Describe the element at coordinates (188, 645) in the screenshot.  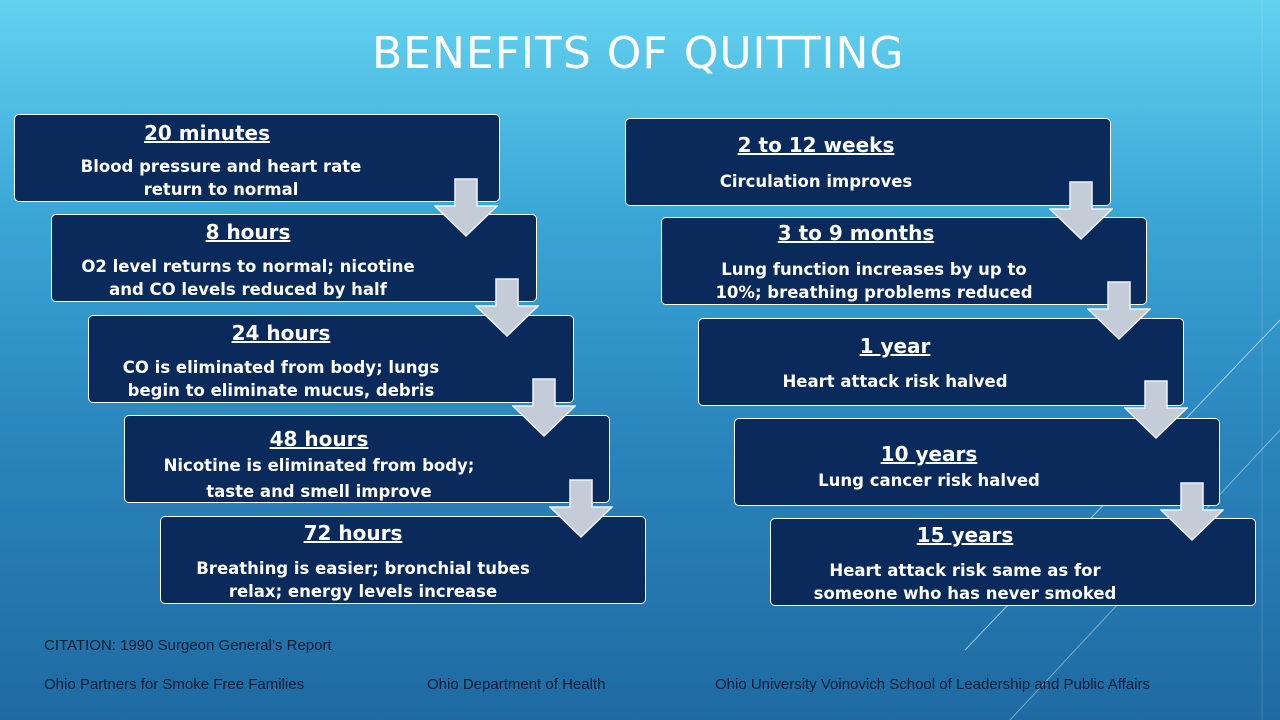
I see `citation: CITATION: 1990 Surgeon General’s Report` at that location.